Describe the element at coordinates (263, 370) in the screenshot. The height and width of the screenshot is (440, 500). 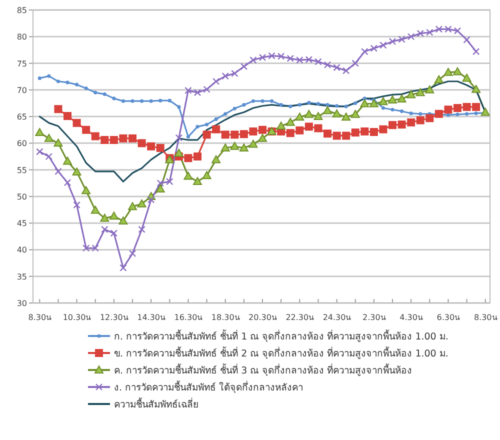
I see `legend-label: ค. การวัดความชื้นสัมพัทธ์ ชั้นที่ 3 ณ จุดกึ่งกลางห้อง ที่ความสูงจากพื้นห้อง` at that location.